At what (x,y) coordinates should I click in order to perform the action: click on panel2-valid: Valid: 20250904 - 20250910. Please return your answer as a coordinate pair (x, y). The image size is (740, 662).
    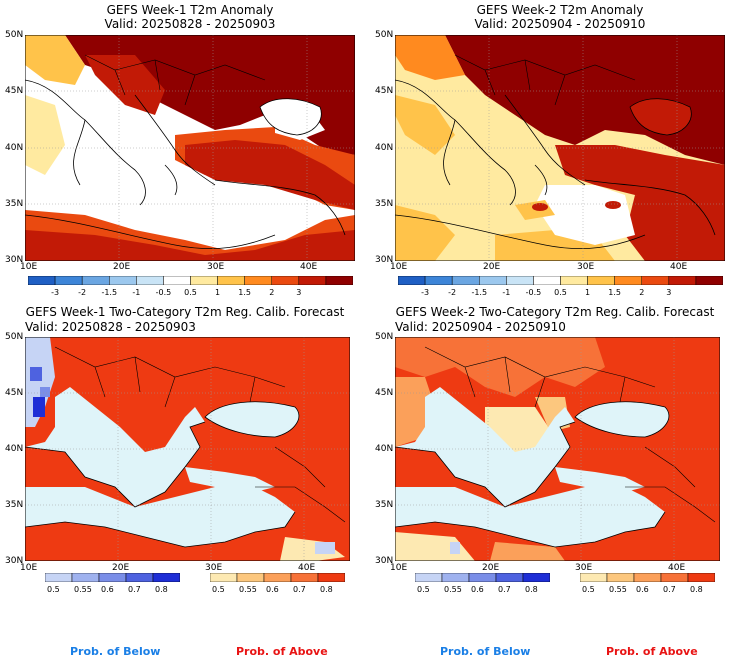
    Looking at the image, I should click on (560, 24).